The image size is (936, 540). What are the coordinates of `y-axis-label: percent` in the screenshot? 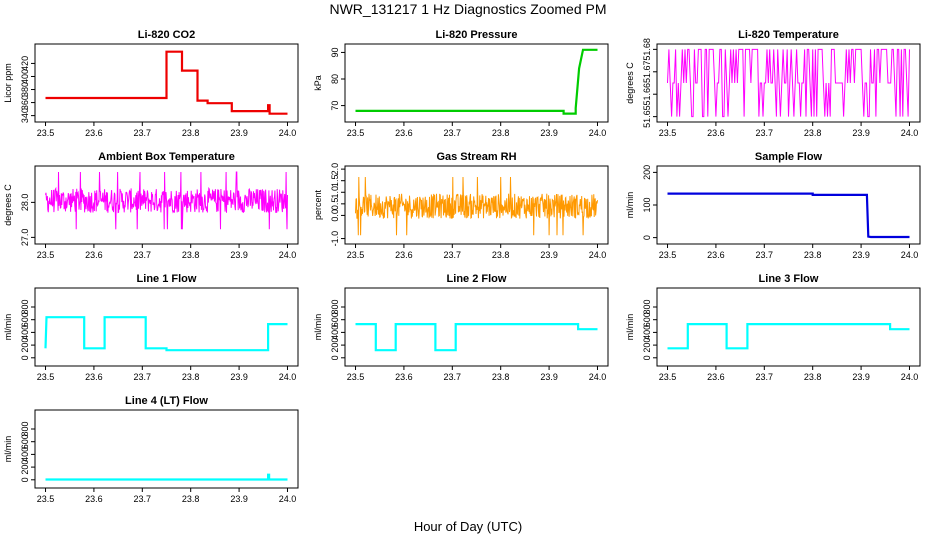 It's located at (318, 204).